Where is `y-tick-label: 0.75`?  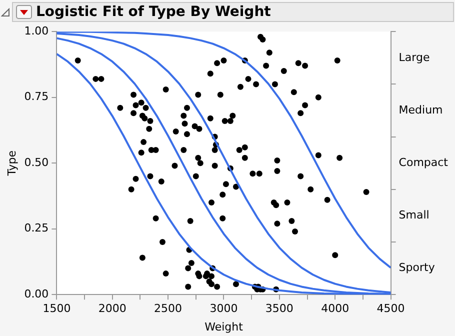
y-tick-label: 0.75 is located at coordinates (36, 97).